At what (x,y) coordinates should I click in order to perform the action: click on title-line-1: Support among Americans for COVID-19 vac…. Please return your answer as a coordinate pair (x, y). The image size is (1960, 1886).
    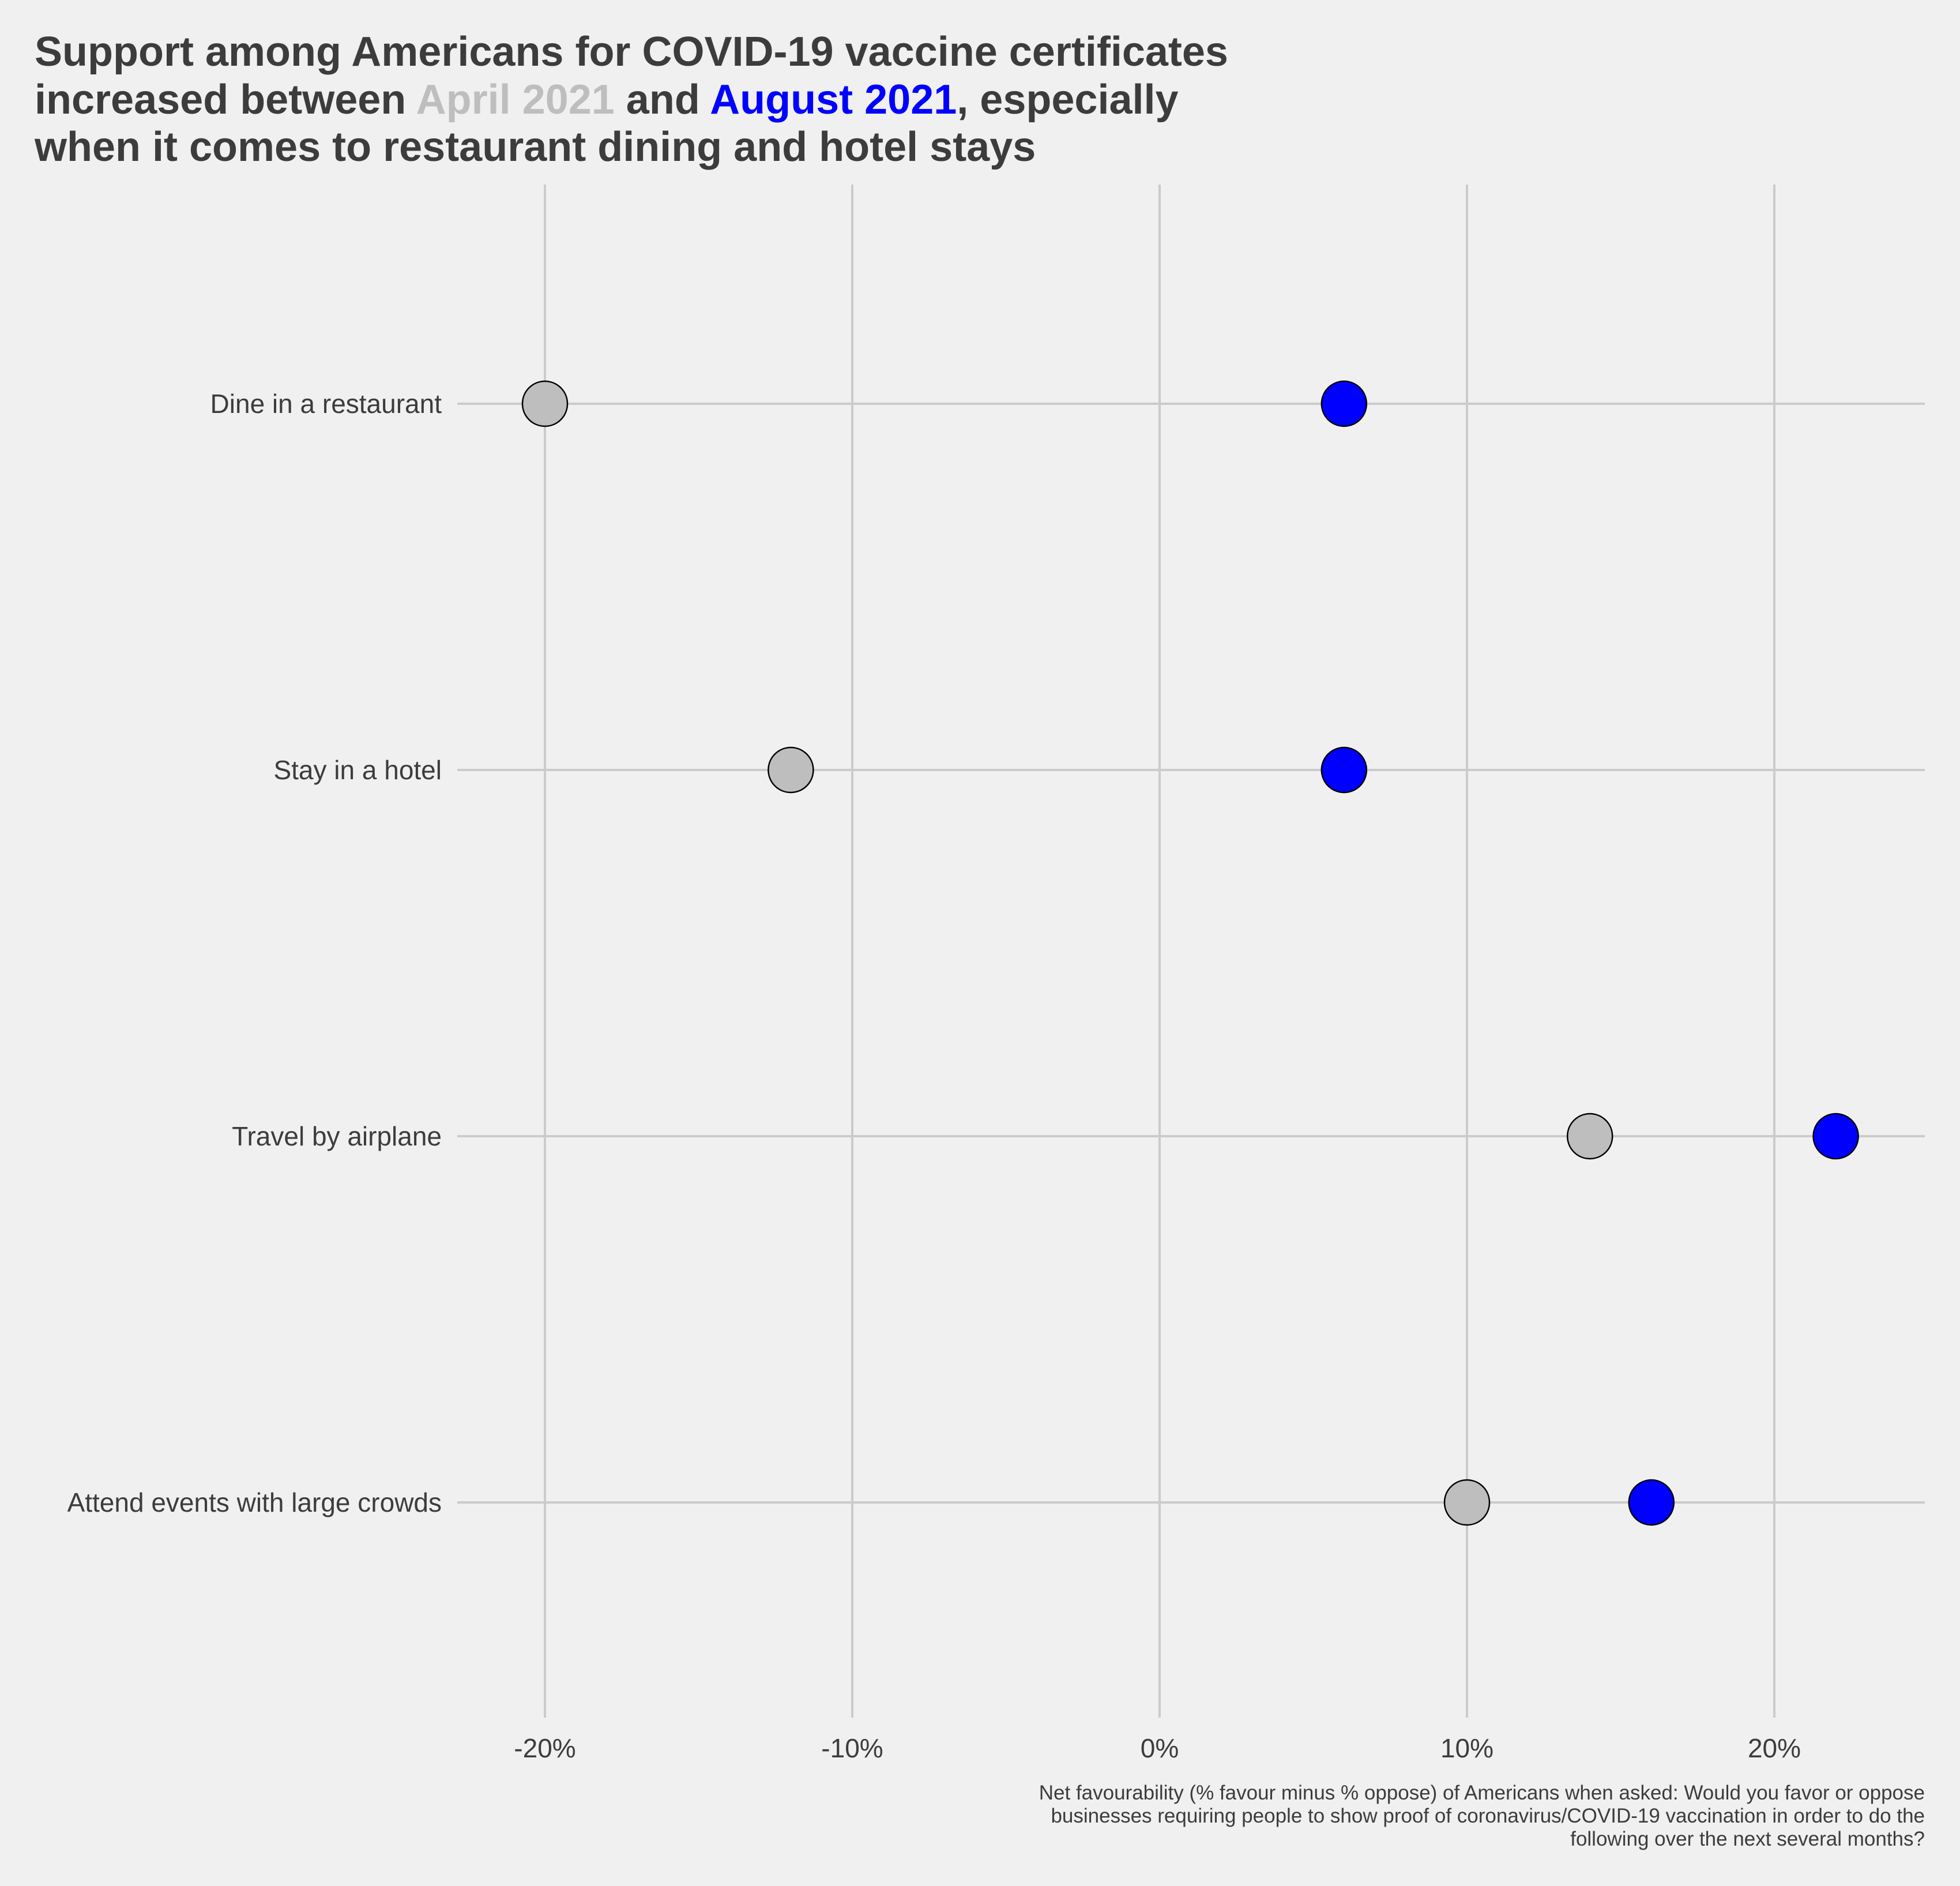
    Looking at the image, I should click on (632, 52).